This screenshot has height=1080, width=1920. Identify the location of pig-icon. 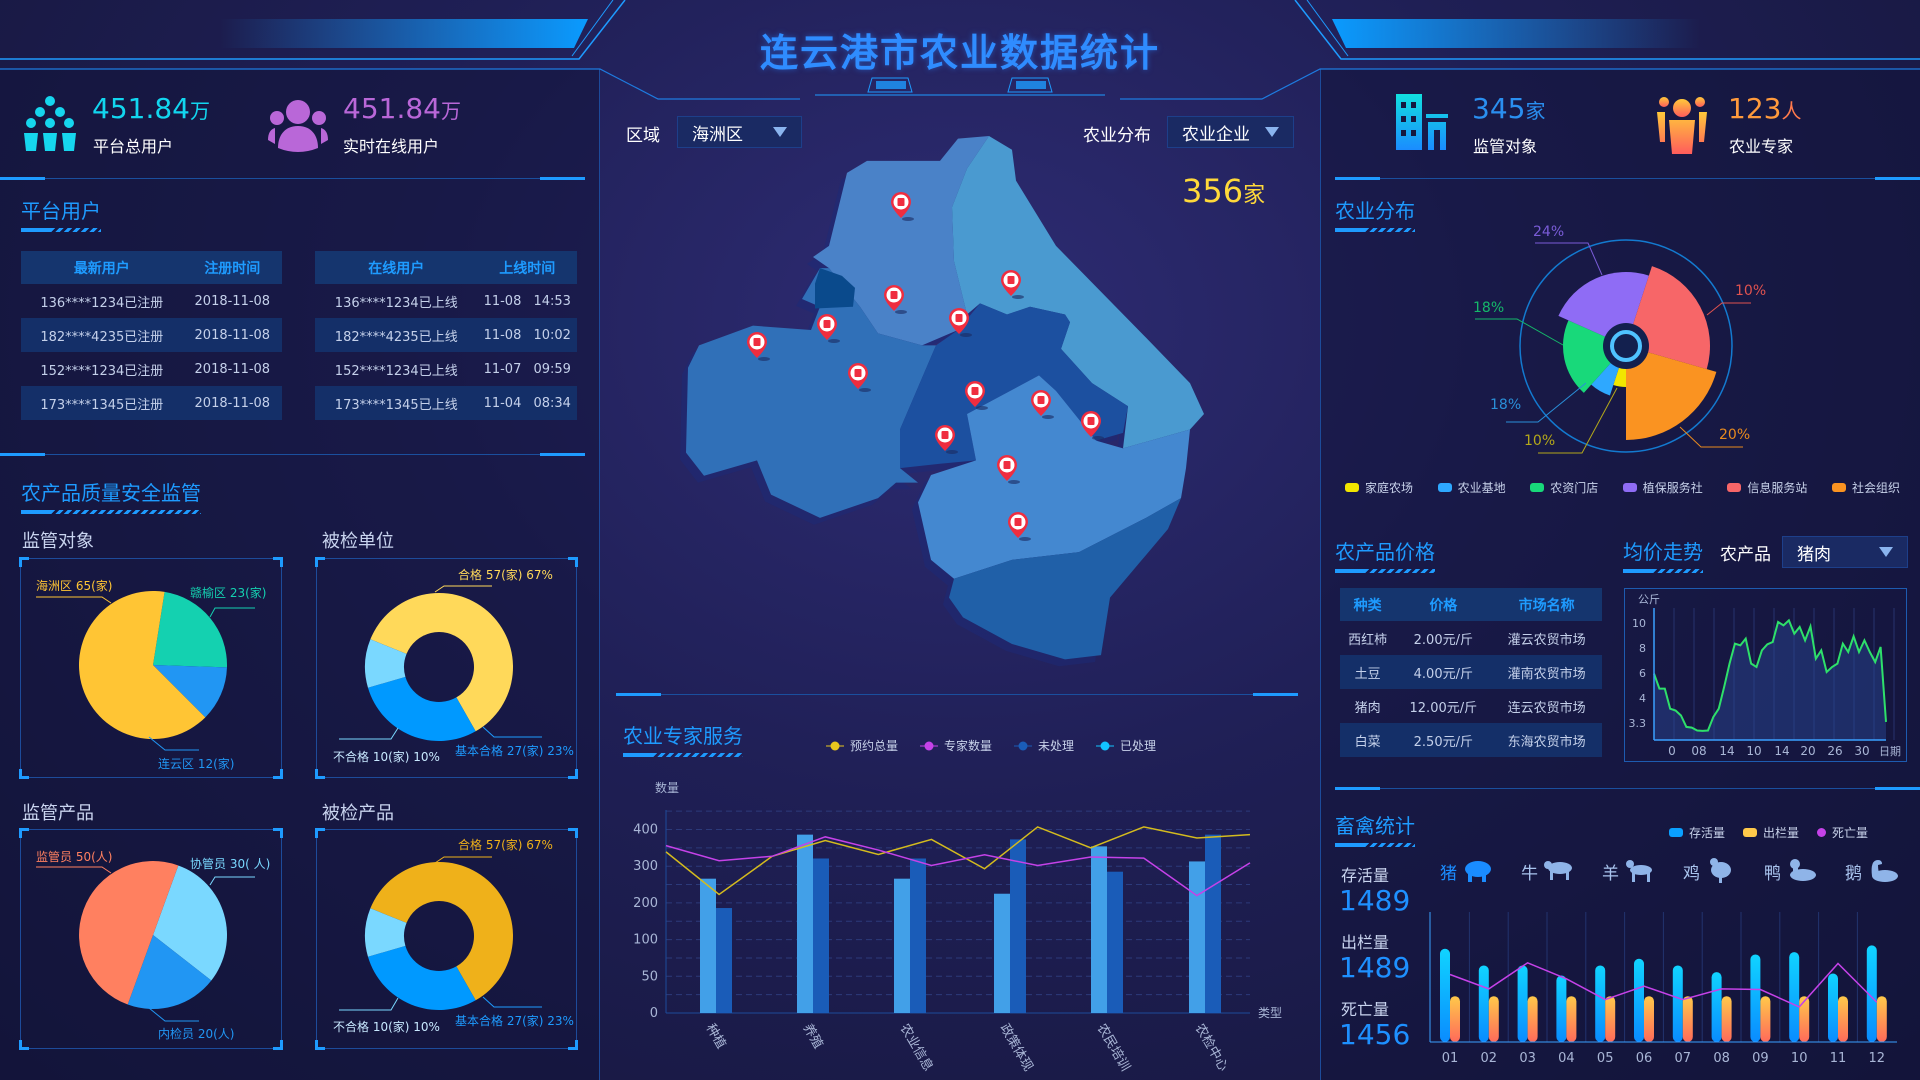
(1478, 871).